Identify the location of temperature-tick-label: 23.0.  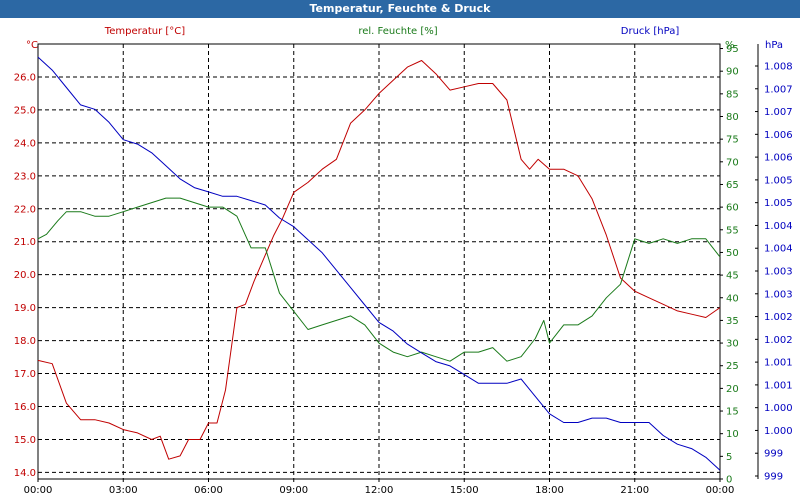
(25, 176).